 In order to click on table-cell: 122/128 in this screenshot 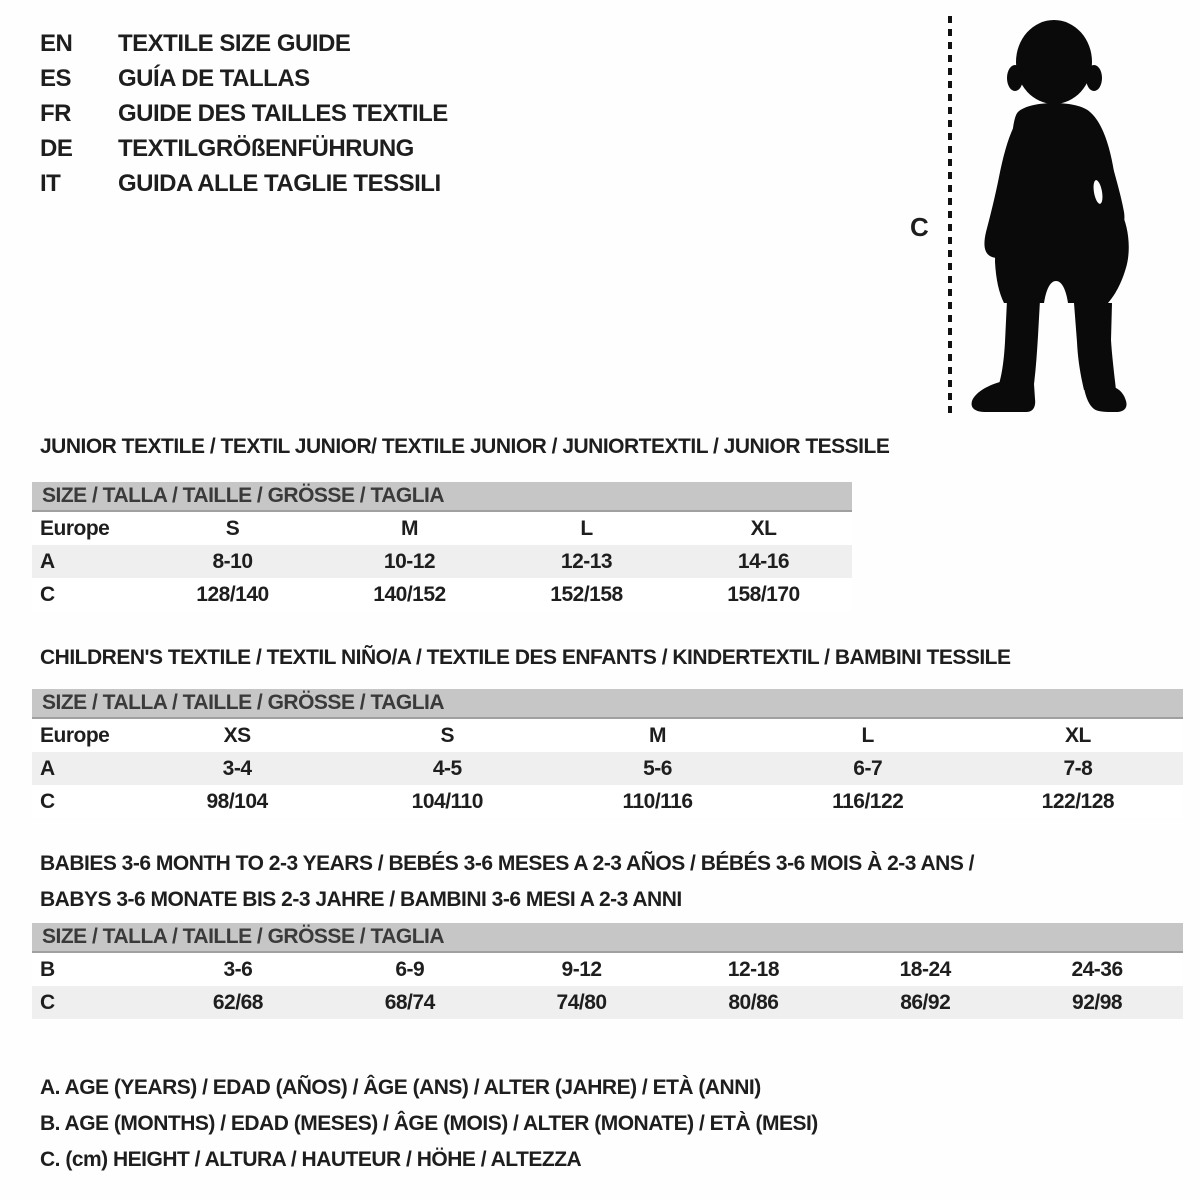, I will do `click(1078, 801)`.